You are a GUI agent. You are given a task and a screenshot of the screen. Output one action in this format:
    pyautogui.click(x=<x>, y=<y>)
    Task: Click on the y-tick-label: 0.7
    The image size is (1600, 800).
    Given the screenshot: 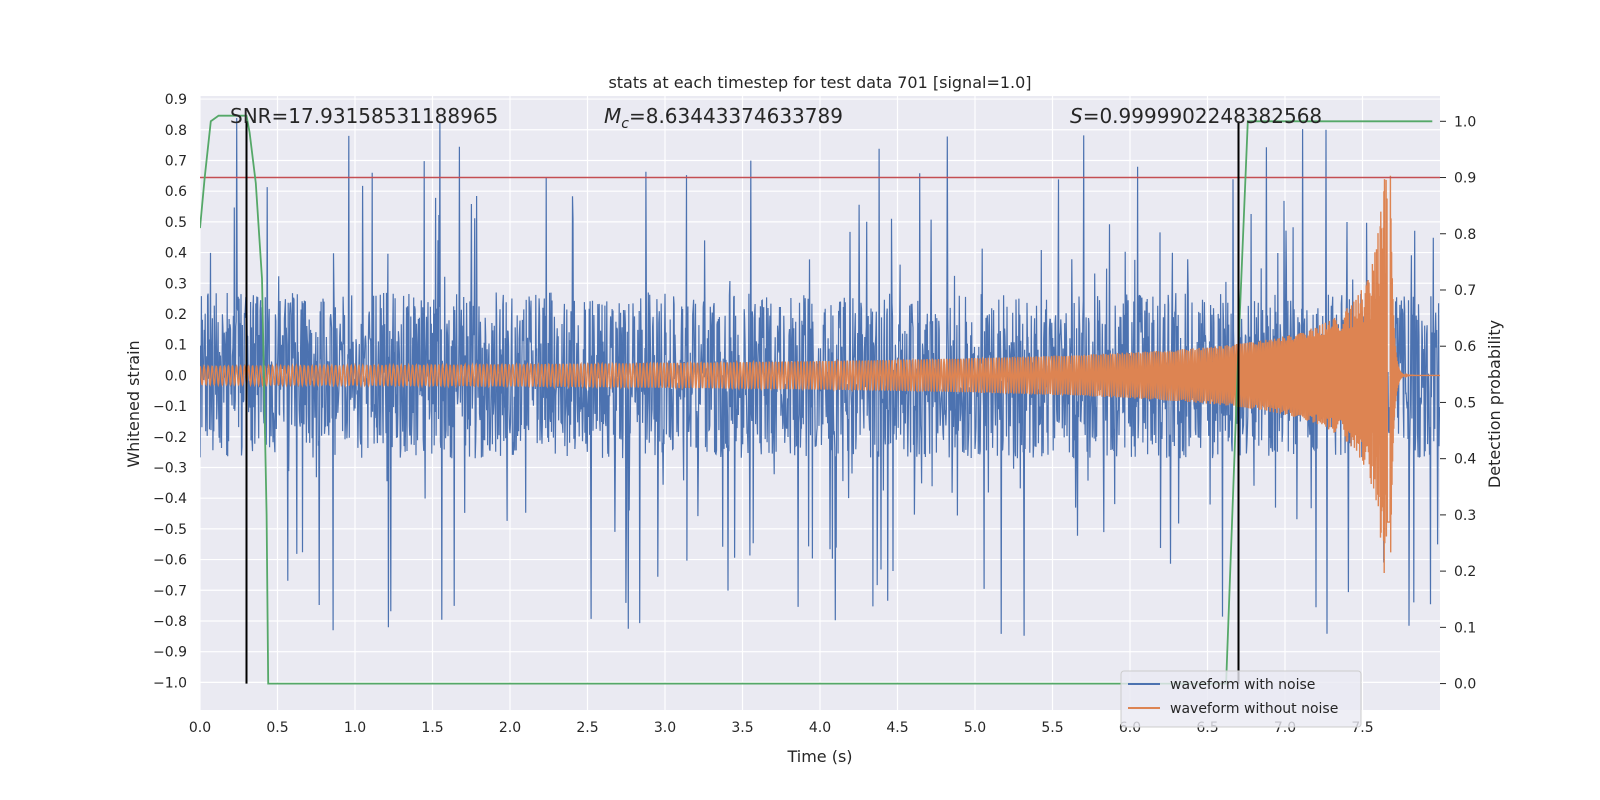 What is the action you would take?
    pyautogui.click(x=176, y=161)
    